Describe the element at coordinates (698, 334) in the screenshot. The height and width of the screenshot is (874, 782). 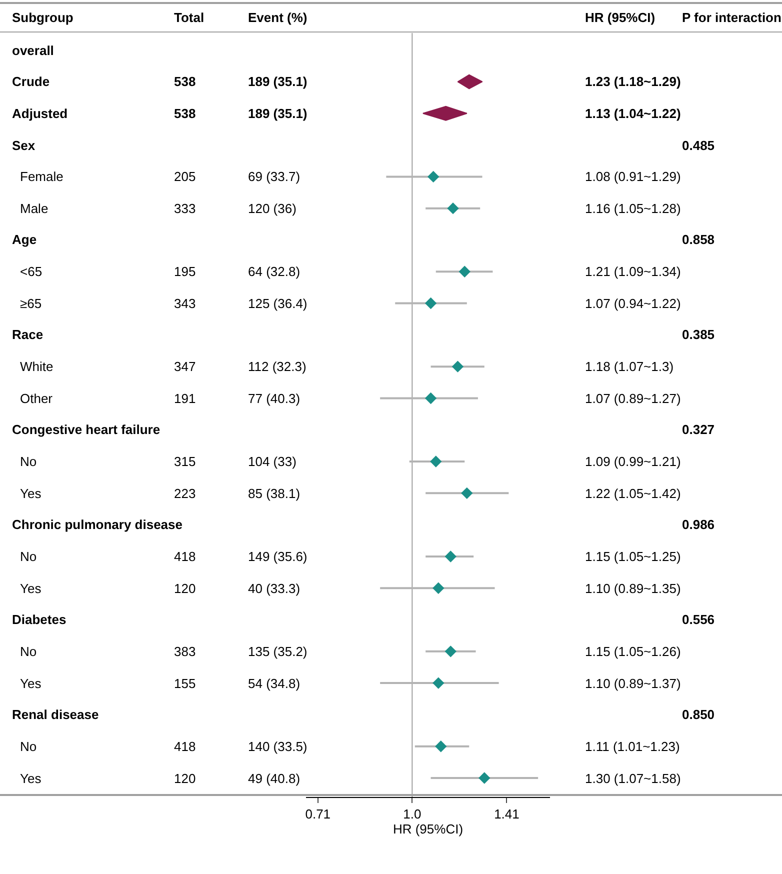
I see `category-label: 0.385` at that location.